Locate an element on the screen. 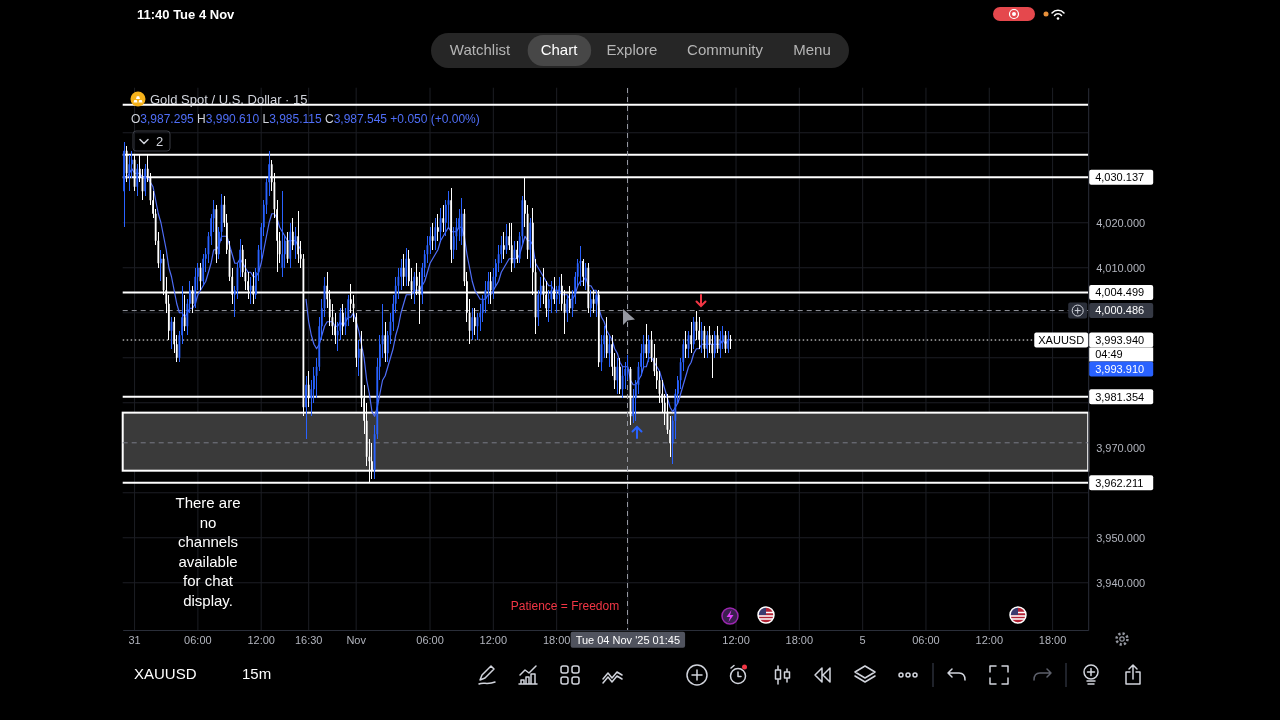 The width and height of the screenshot is (1280, 720). ref-line-label: 4,000.486 is located at coordinates (1120, 310).